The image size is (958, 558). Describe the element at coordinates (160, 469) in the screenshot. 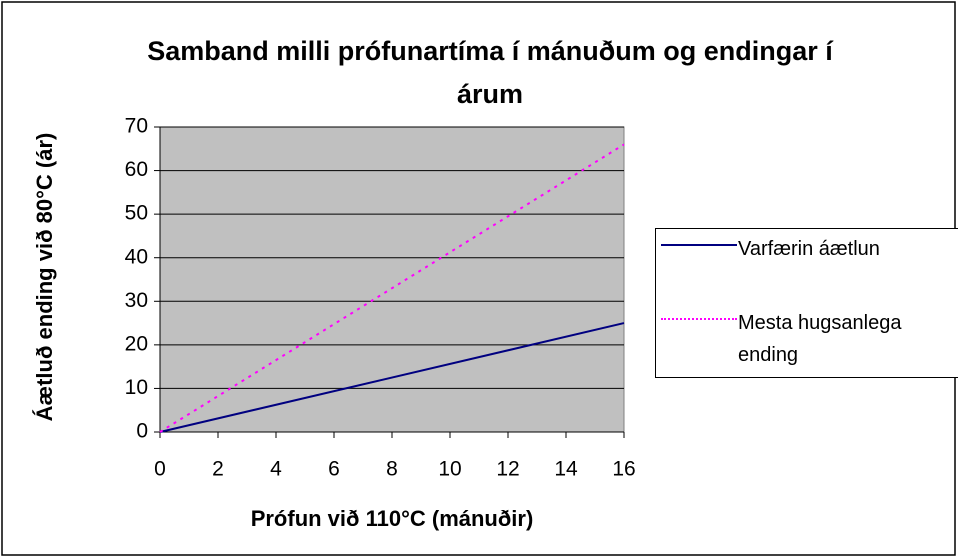

I see `x-tick-label: 0` at that location.